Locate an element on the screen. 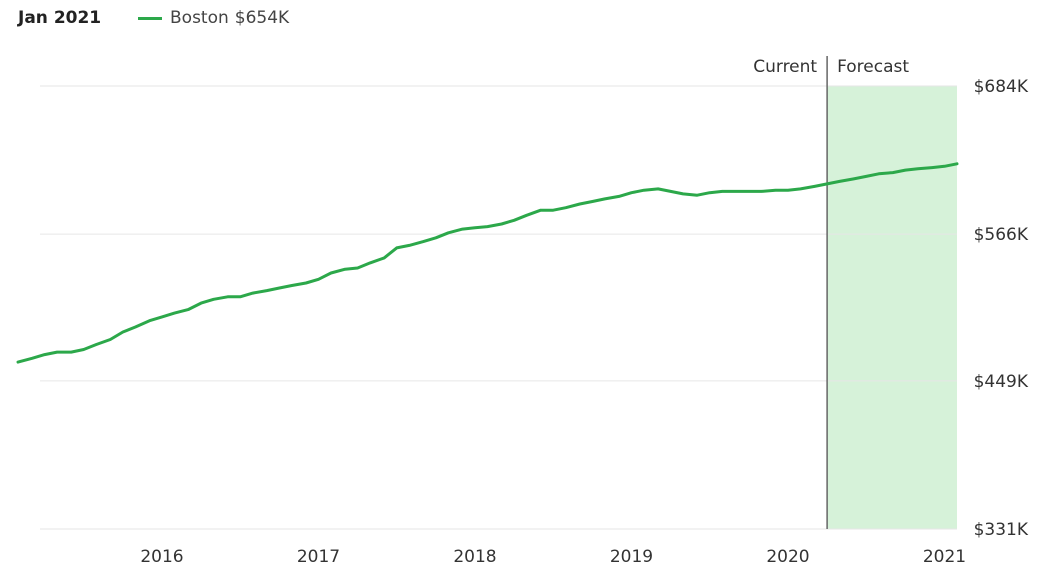 Image resolution: width=1040 pixels, height=580 pixels. y-tick-label: $566K is located at coordinates (1001, 235).